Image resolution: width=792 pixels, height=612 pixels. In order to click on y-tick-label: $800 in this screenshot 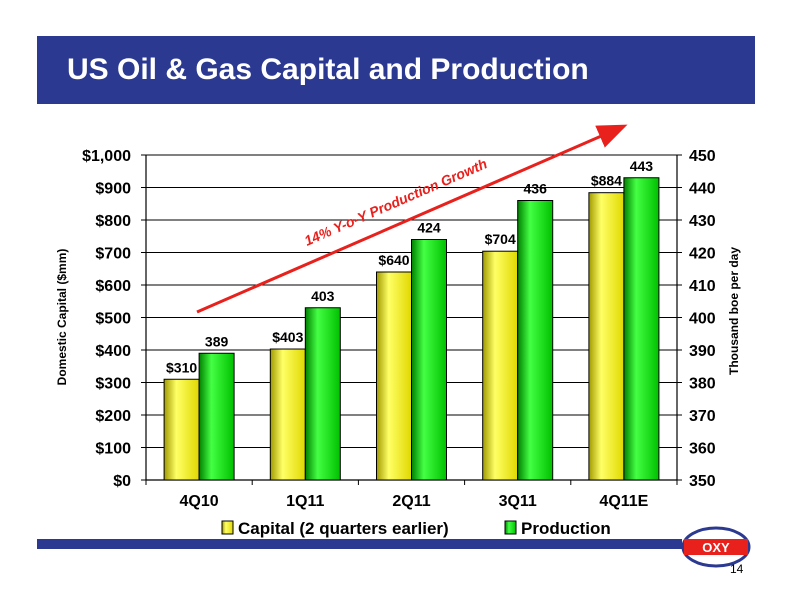, I will do `click(113, 221)`.